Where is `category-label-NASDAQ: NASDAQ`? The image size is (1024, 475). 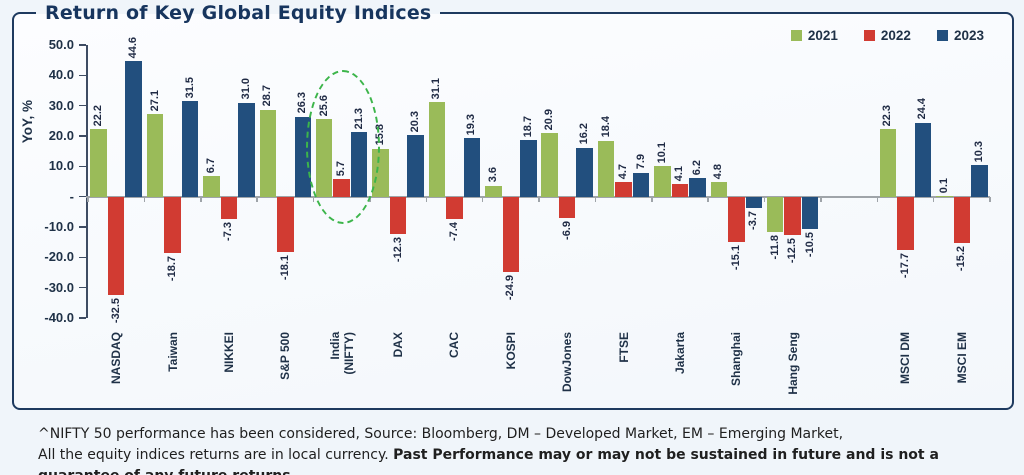
category-label-NASDAQ: NASDAQ is located at coordinates (116, 358).